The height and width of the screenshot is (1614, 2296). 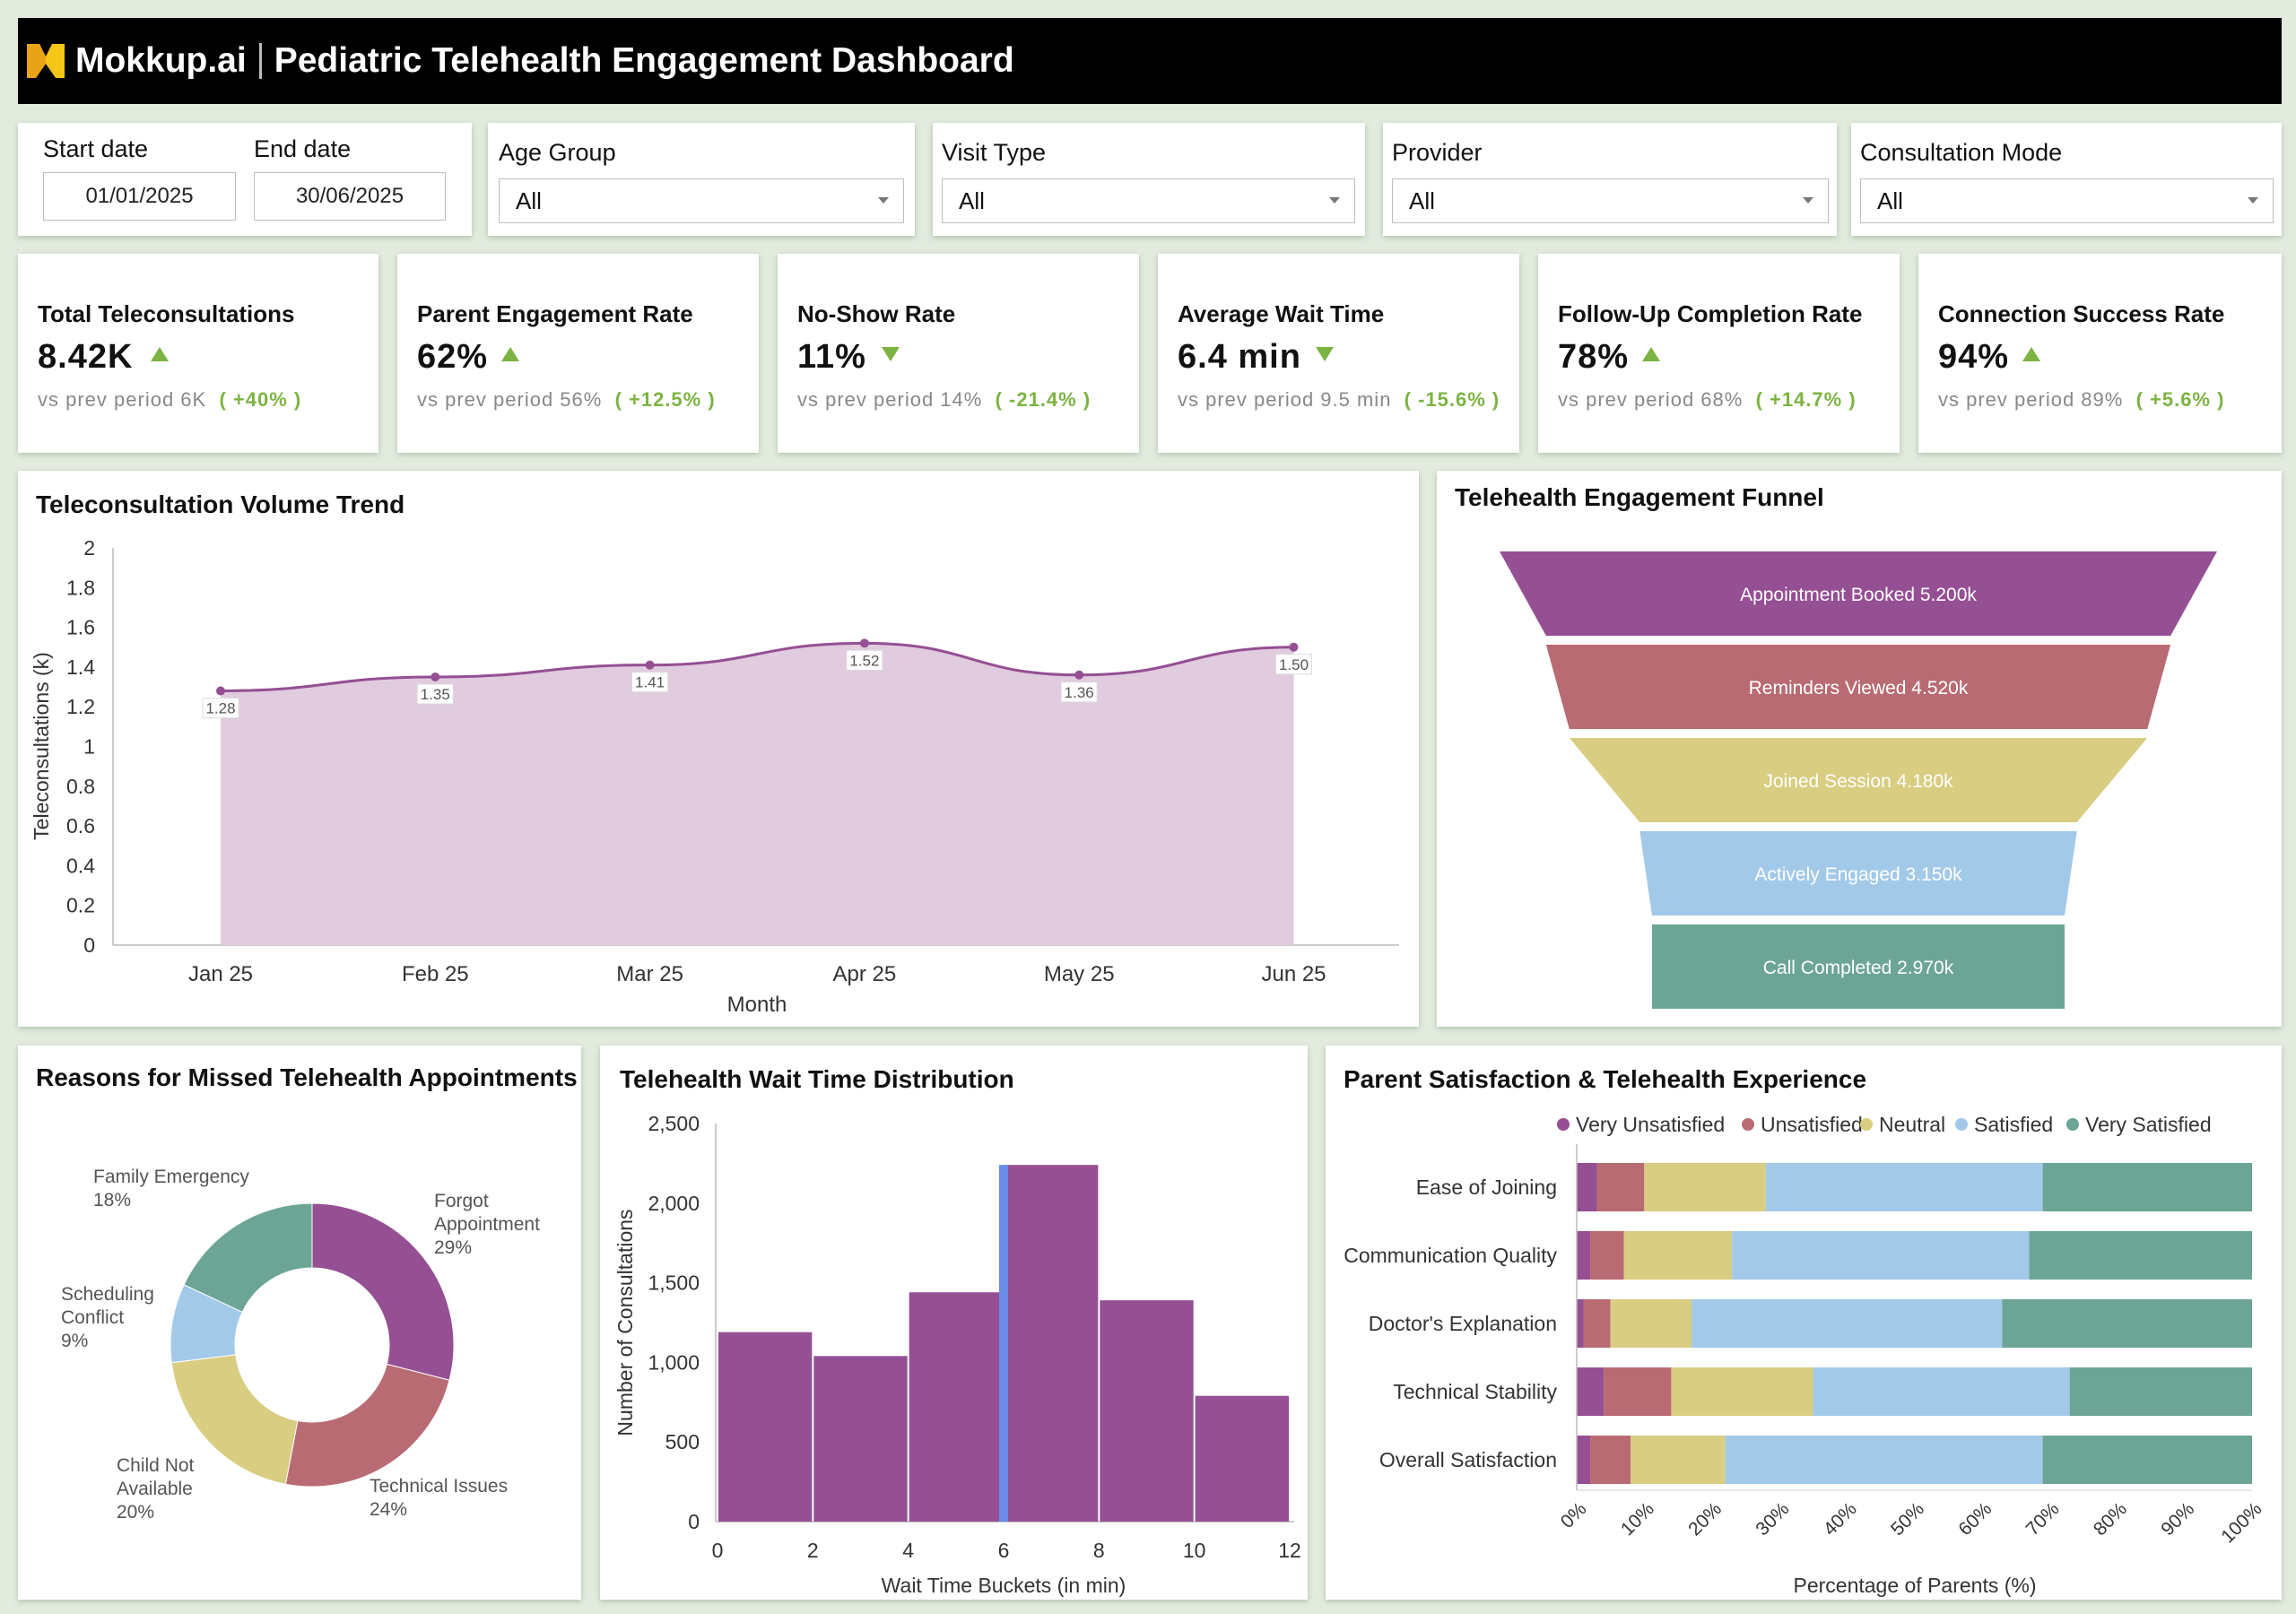 I want to click on end-date-input: 30/06/2025, so click(x=350, y=196).